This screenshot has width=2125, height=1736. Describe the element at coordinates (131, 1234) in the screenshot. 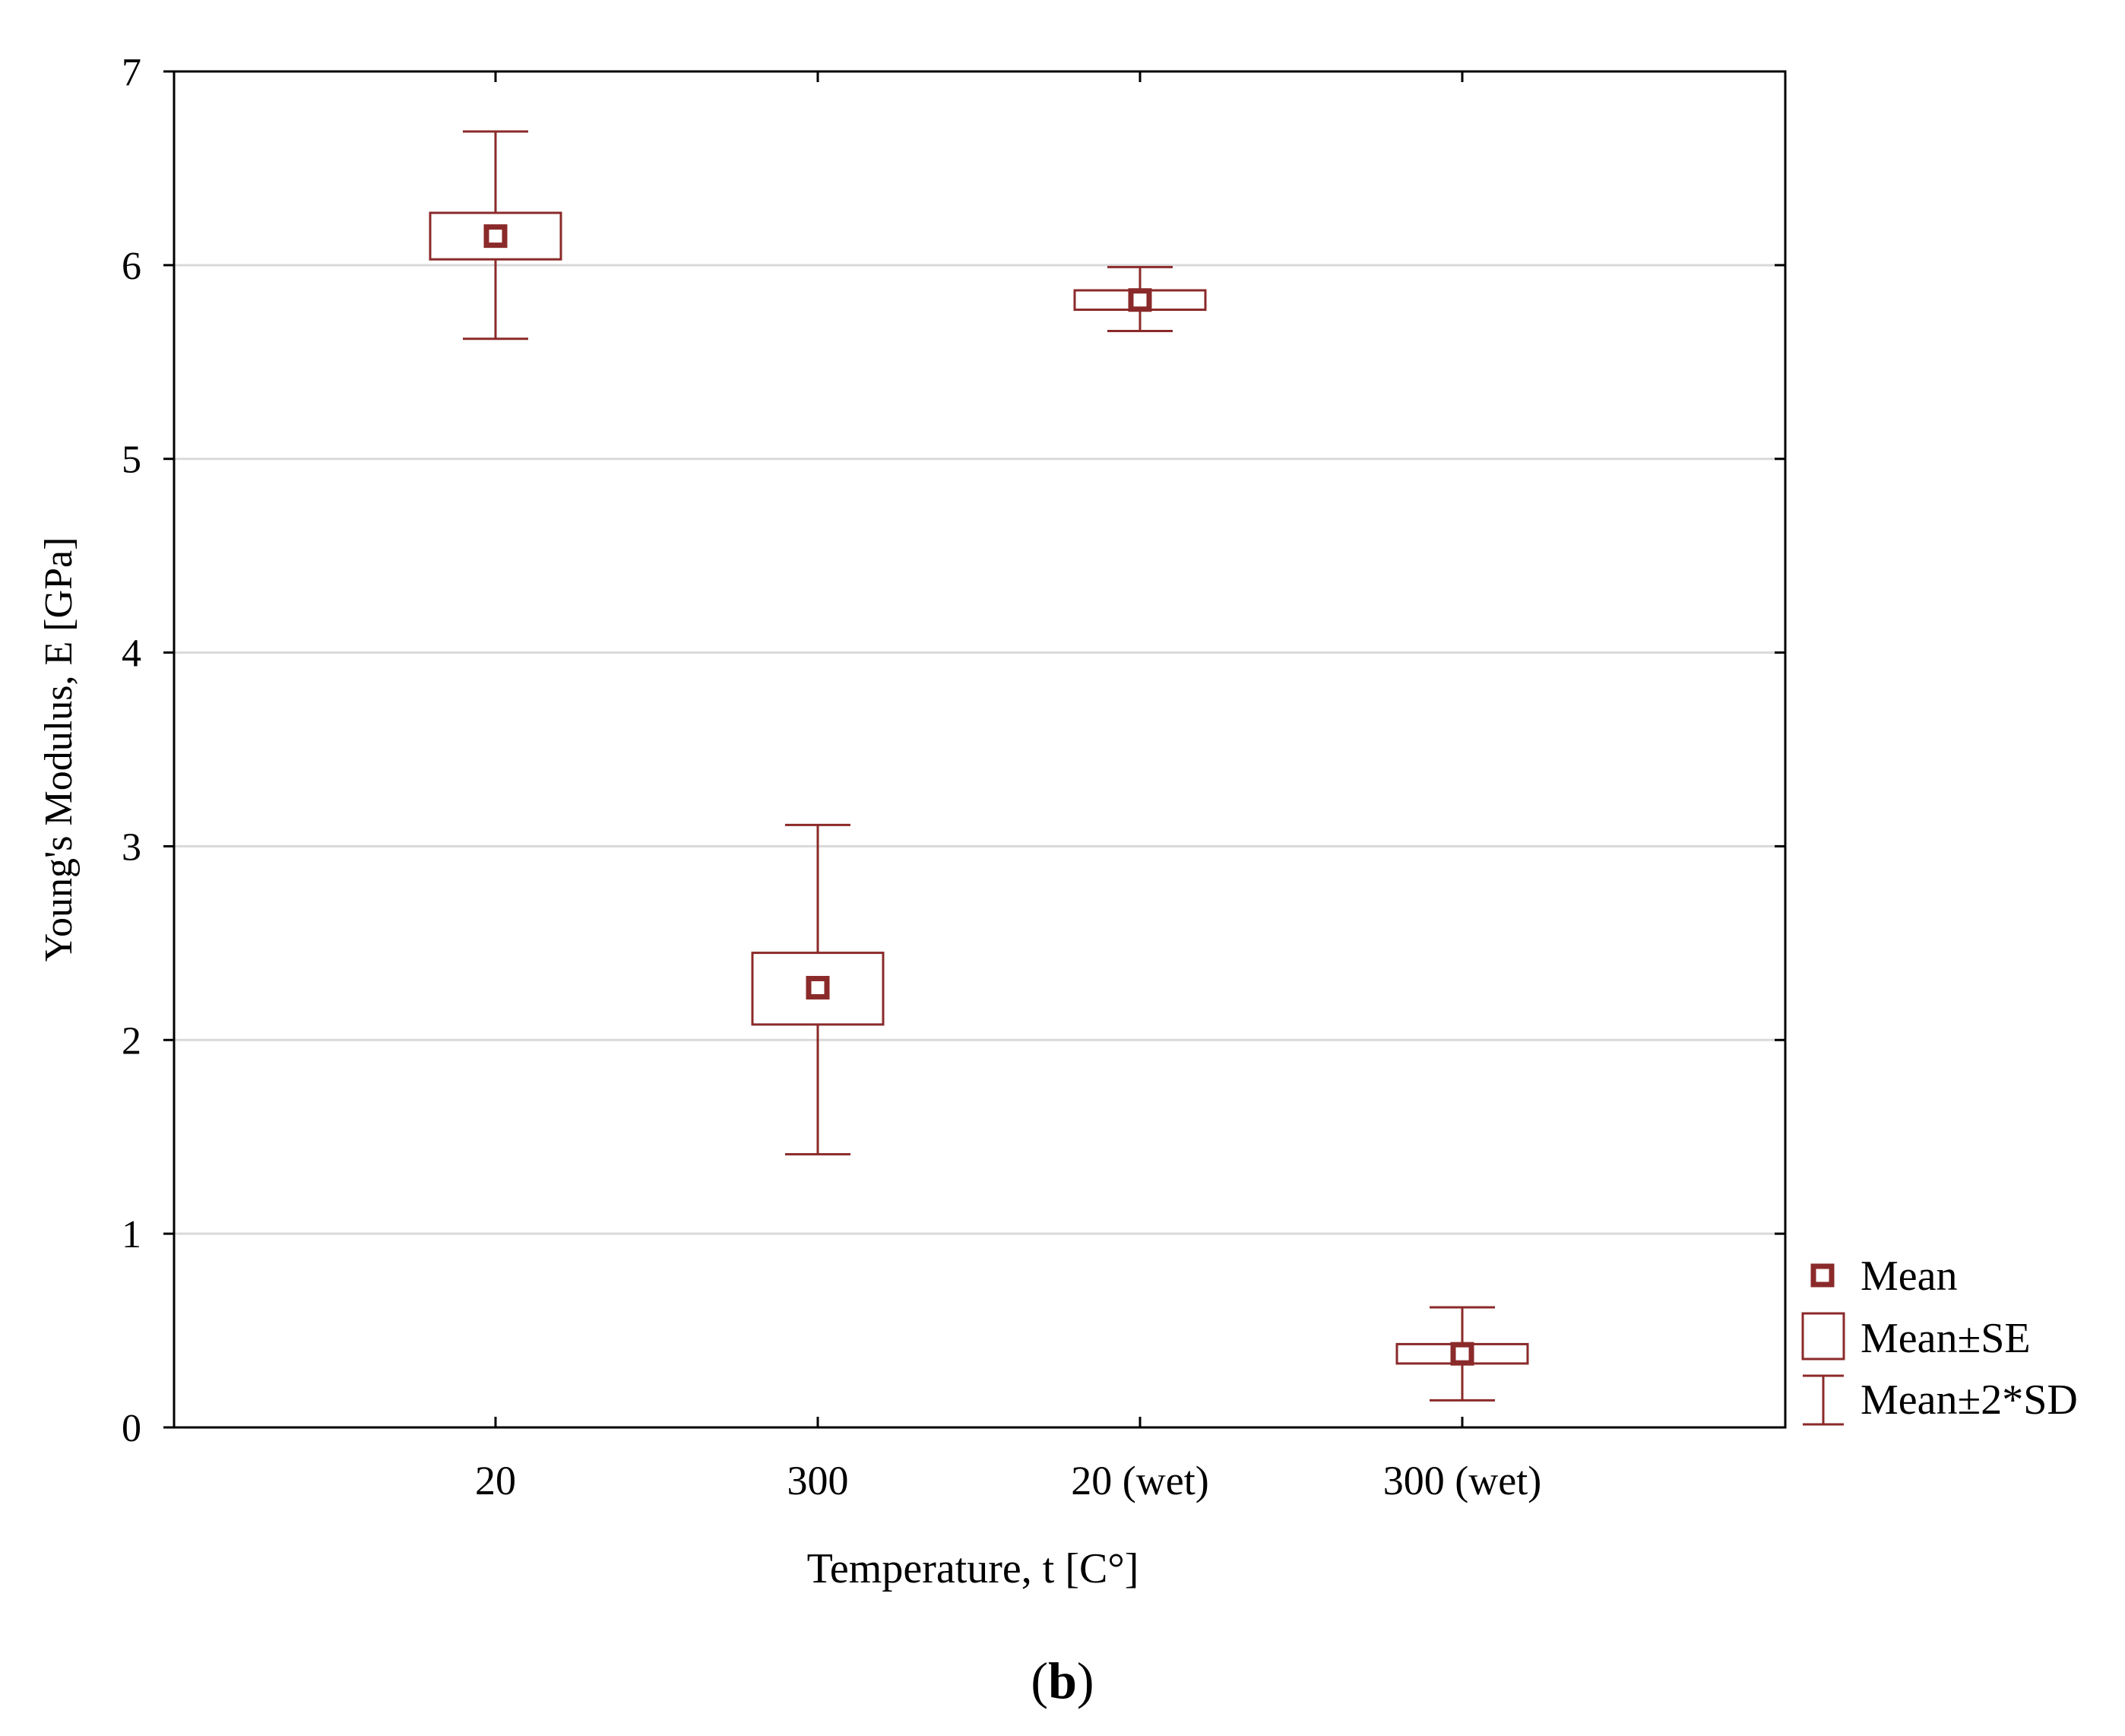

I see `y-tick-label: 1` at that location.